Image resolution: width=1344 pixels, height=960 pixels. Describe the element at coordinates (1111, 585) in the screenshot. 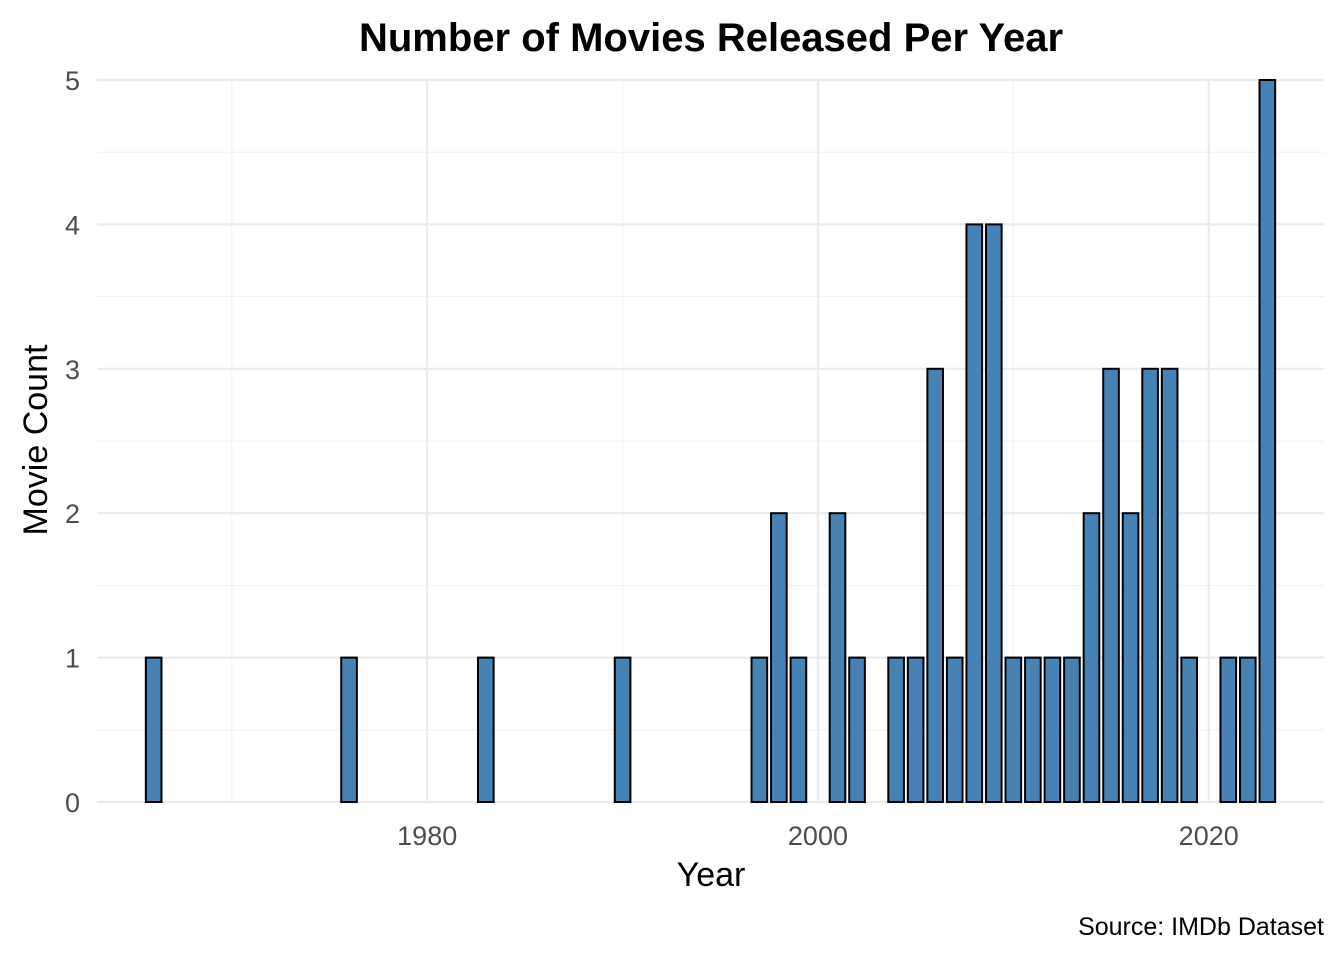

I see `bar-2015` at that location.